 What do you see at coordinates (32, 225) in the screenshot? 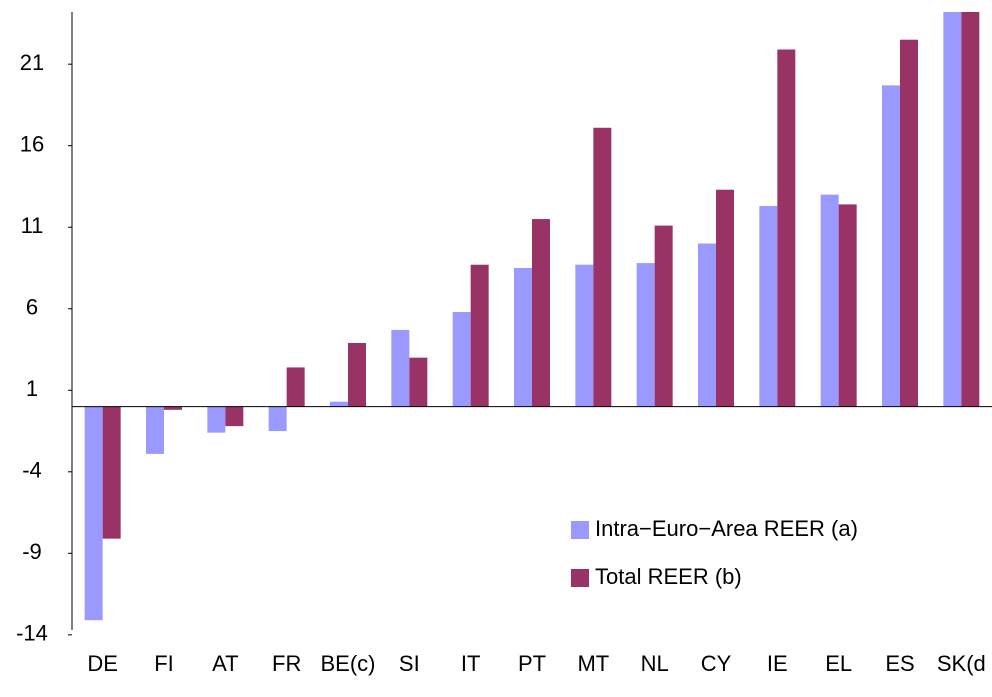
I see `y-tick-label: 11` at bounding box center [32, 225].